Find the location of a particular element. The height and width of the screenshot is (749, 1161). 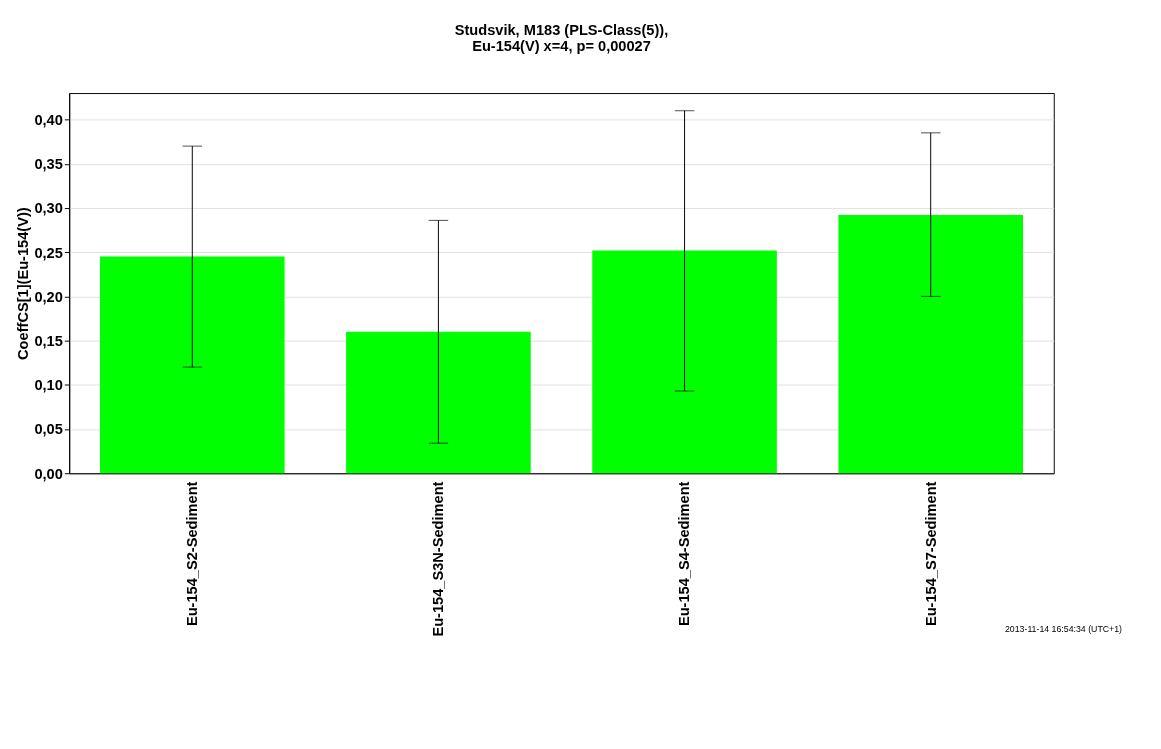

x-tick-label: Eu-154_S7-Sediment is located at coordinates (930, 554).